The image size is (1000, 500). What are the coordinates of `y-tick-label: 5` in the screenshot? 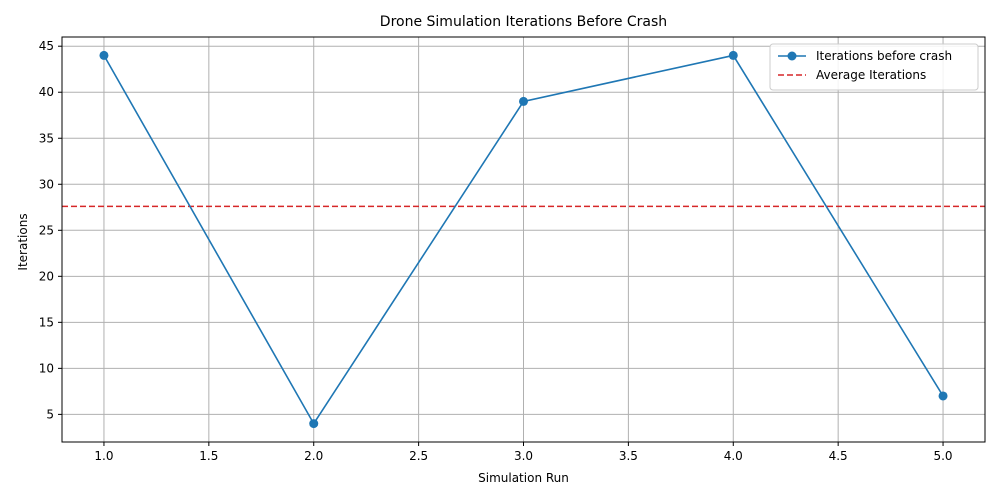 It's located at (50, 414).